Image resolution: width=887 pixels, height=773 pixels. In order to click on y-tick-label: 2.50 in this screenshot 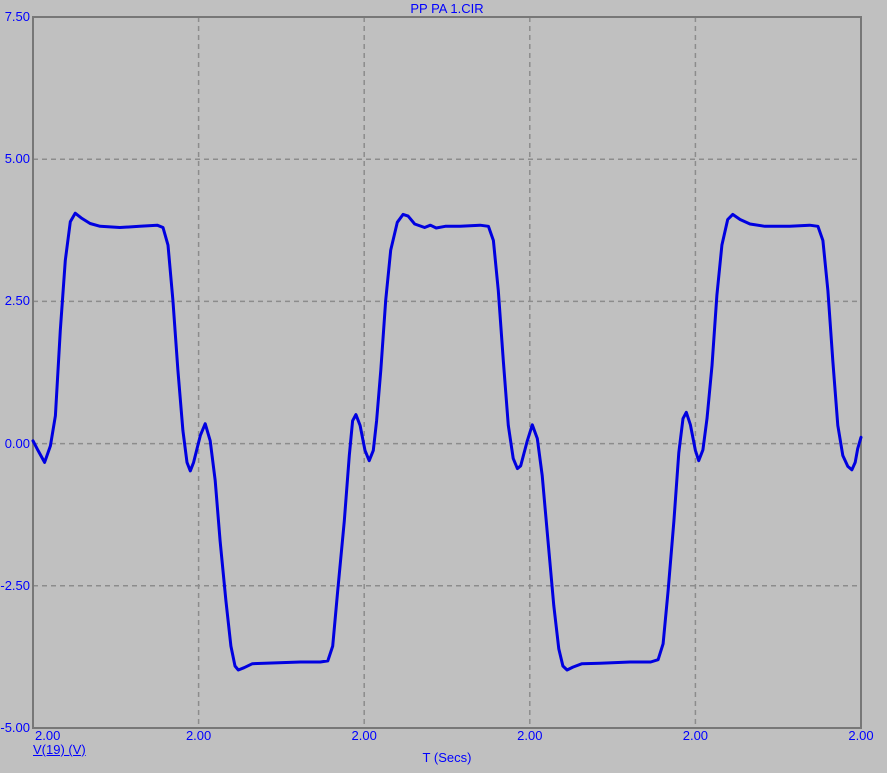, I will do `click(17, 301)`.